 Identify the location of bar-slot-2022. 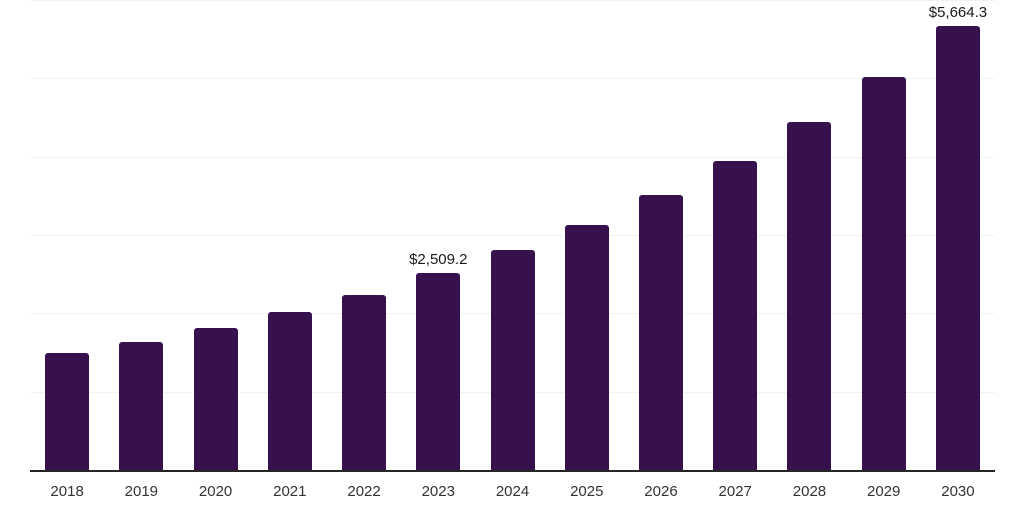
(364, 235).